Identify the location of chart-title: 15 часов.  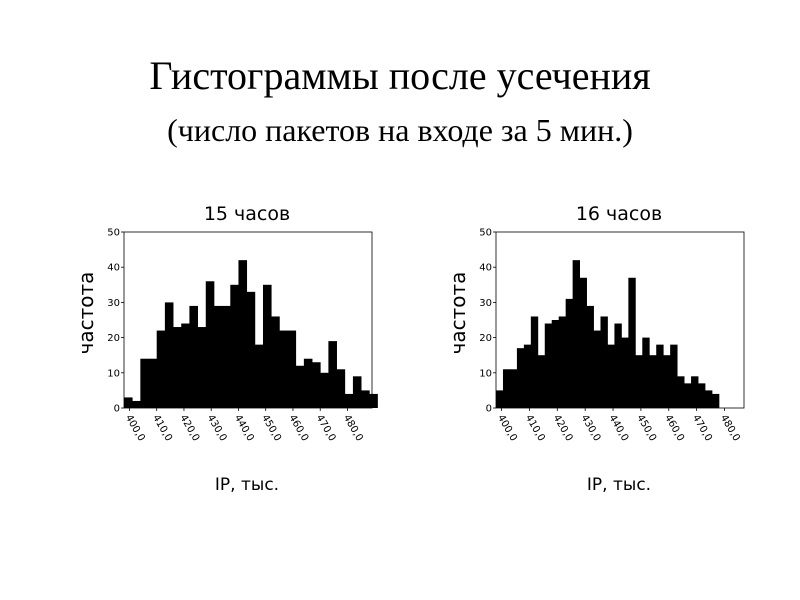
(247, 214).